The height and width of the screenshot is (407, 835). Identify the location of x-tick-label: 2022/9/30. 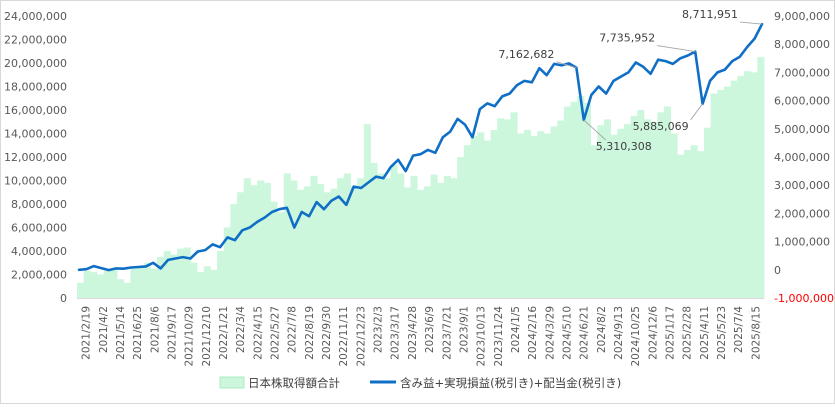
(327, 333).